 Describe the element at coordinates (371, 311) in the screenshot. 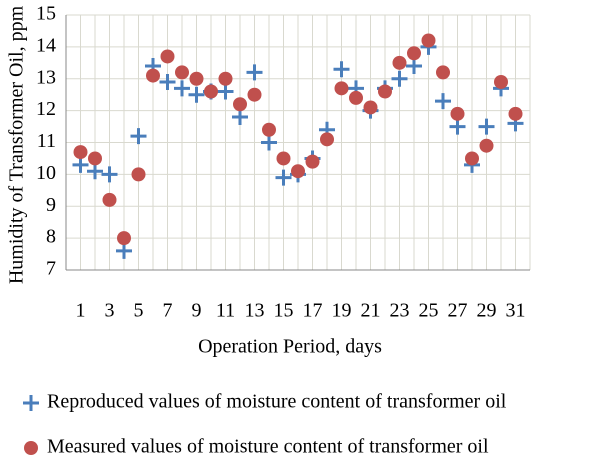

I see `x-tick-label: 21` at that location.